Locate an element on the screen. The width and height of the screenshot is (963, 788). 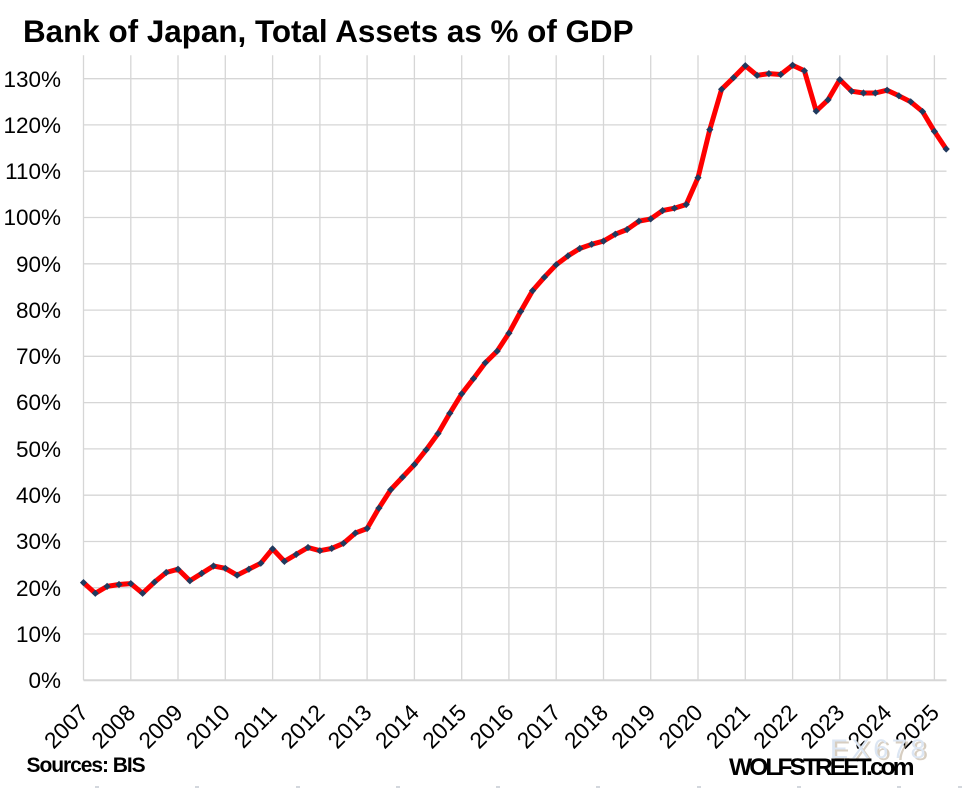
svg-text: 2012 is located at coordinates (302, 726).